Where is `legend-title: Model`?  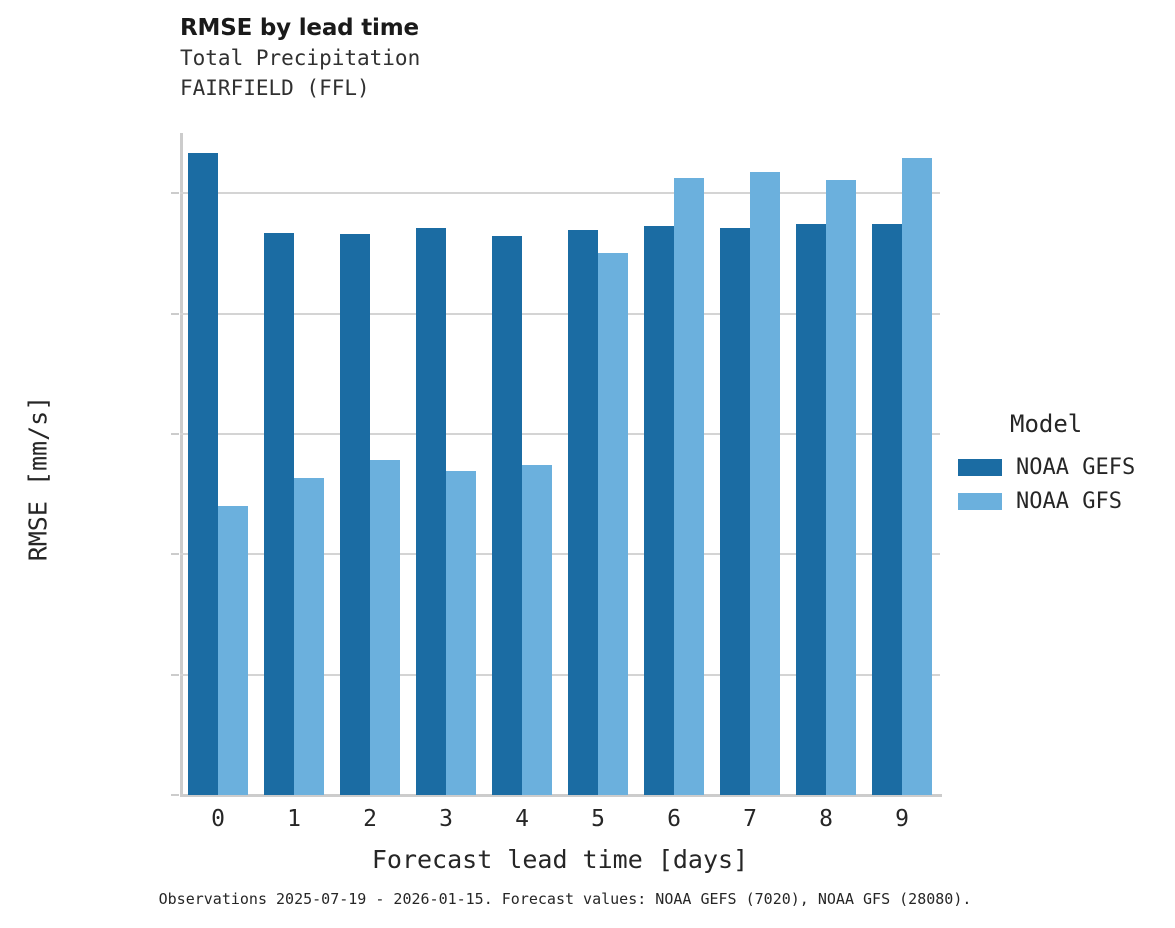 legend-title: Model is located at coordinates (1046, 424).